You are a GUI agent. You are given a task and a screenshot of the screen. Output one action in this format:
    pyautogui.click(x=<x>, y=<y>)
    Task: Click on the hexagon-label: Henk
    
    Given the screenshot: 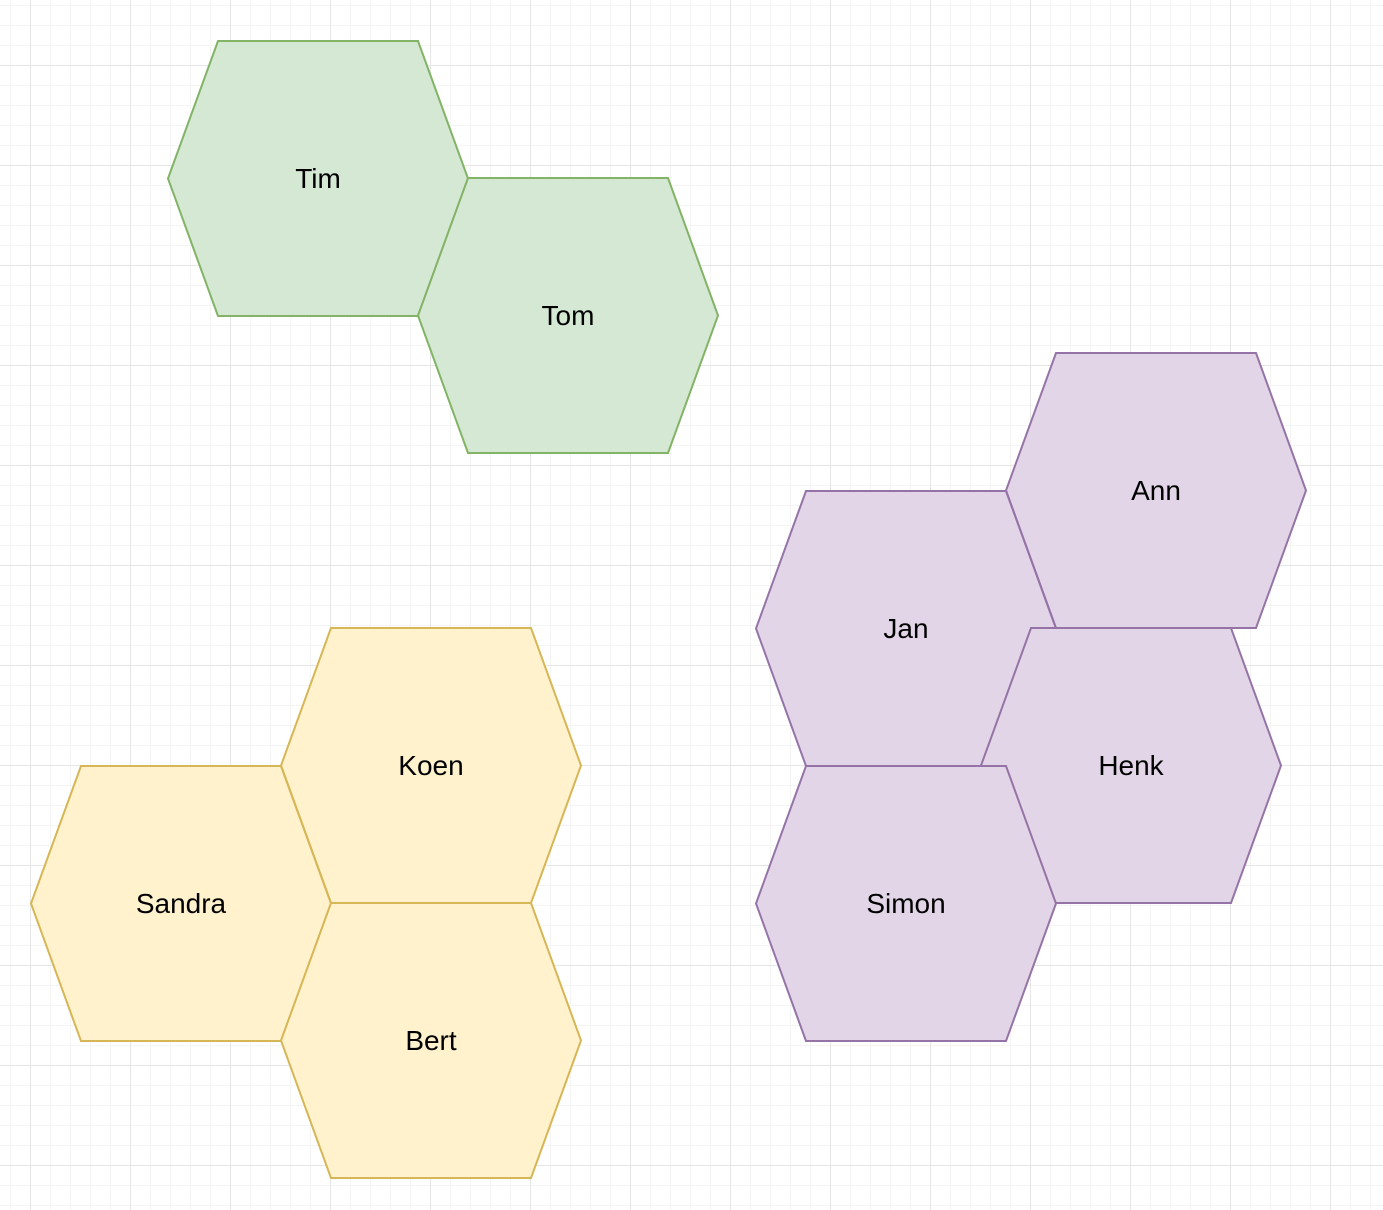 What is the action you would take?
    pyautogui.click(x=1131, y=765)
    